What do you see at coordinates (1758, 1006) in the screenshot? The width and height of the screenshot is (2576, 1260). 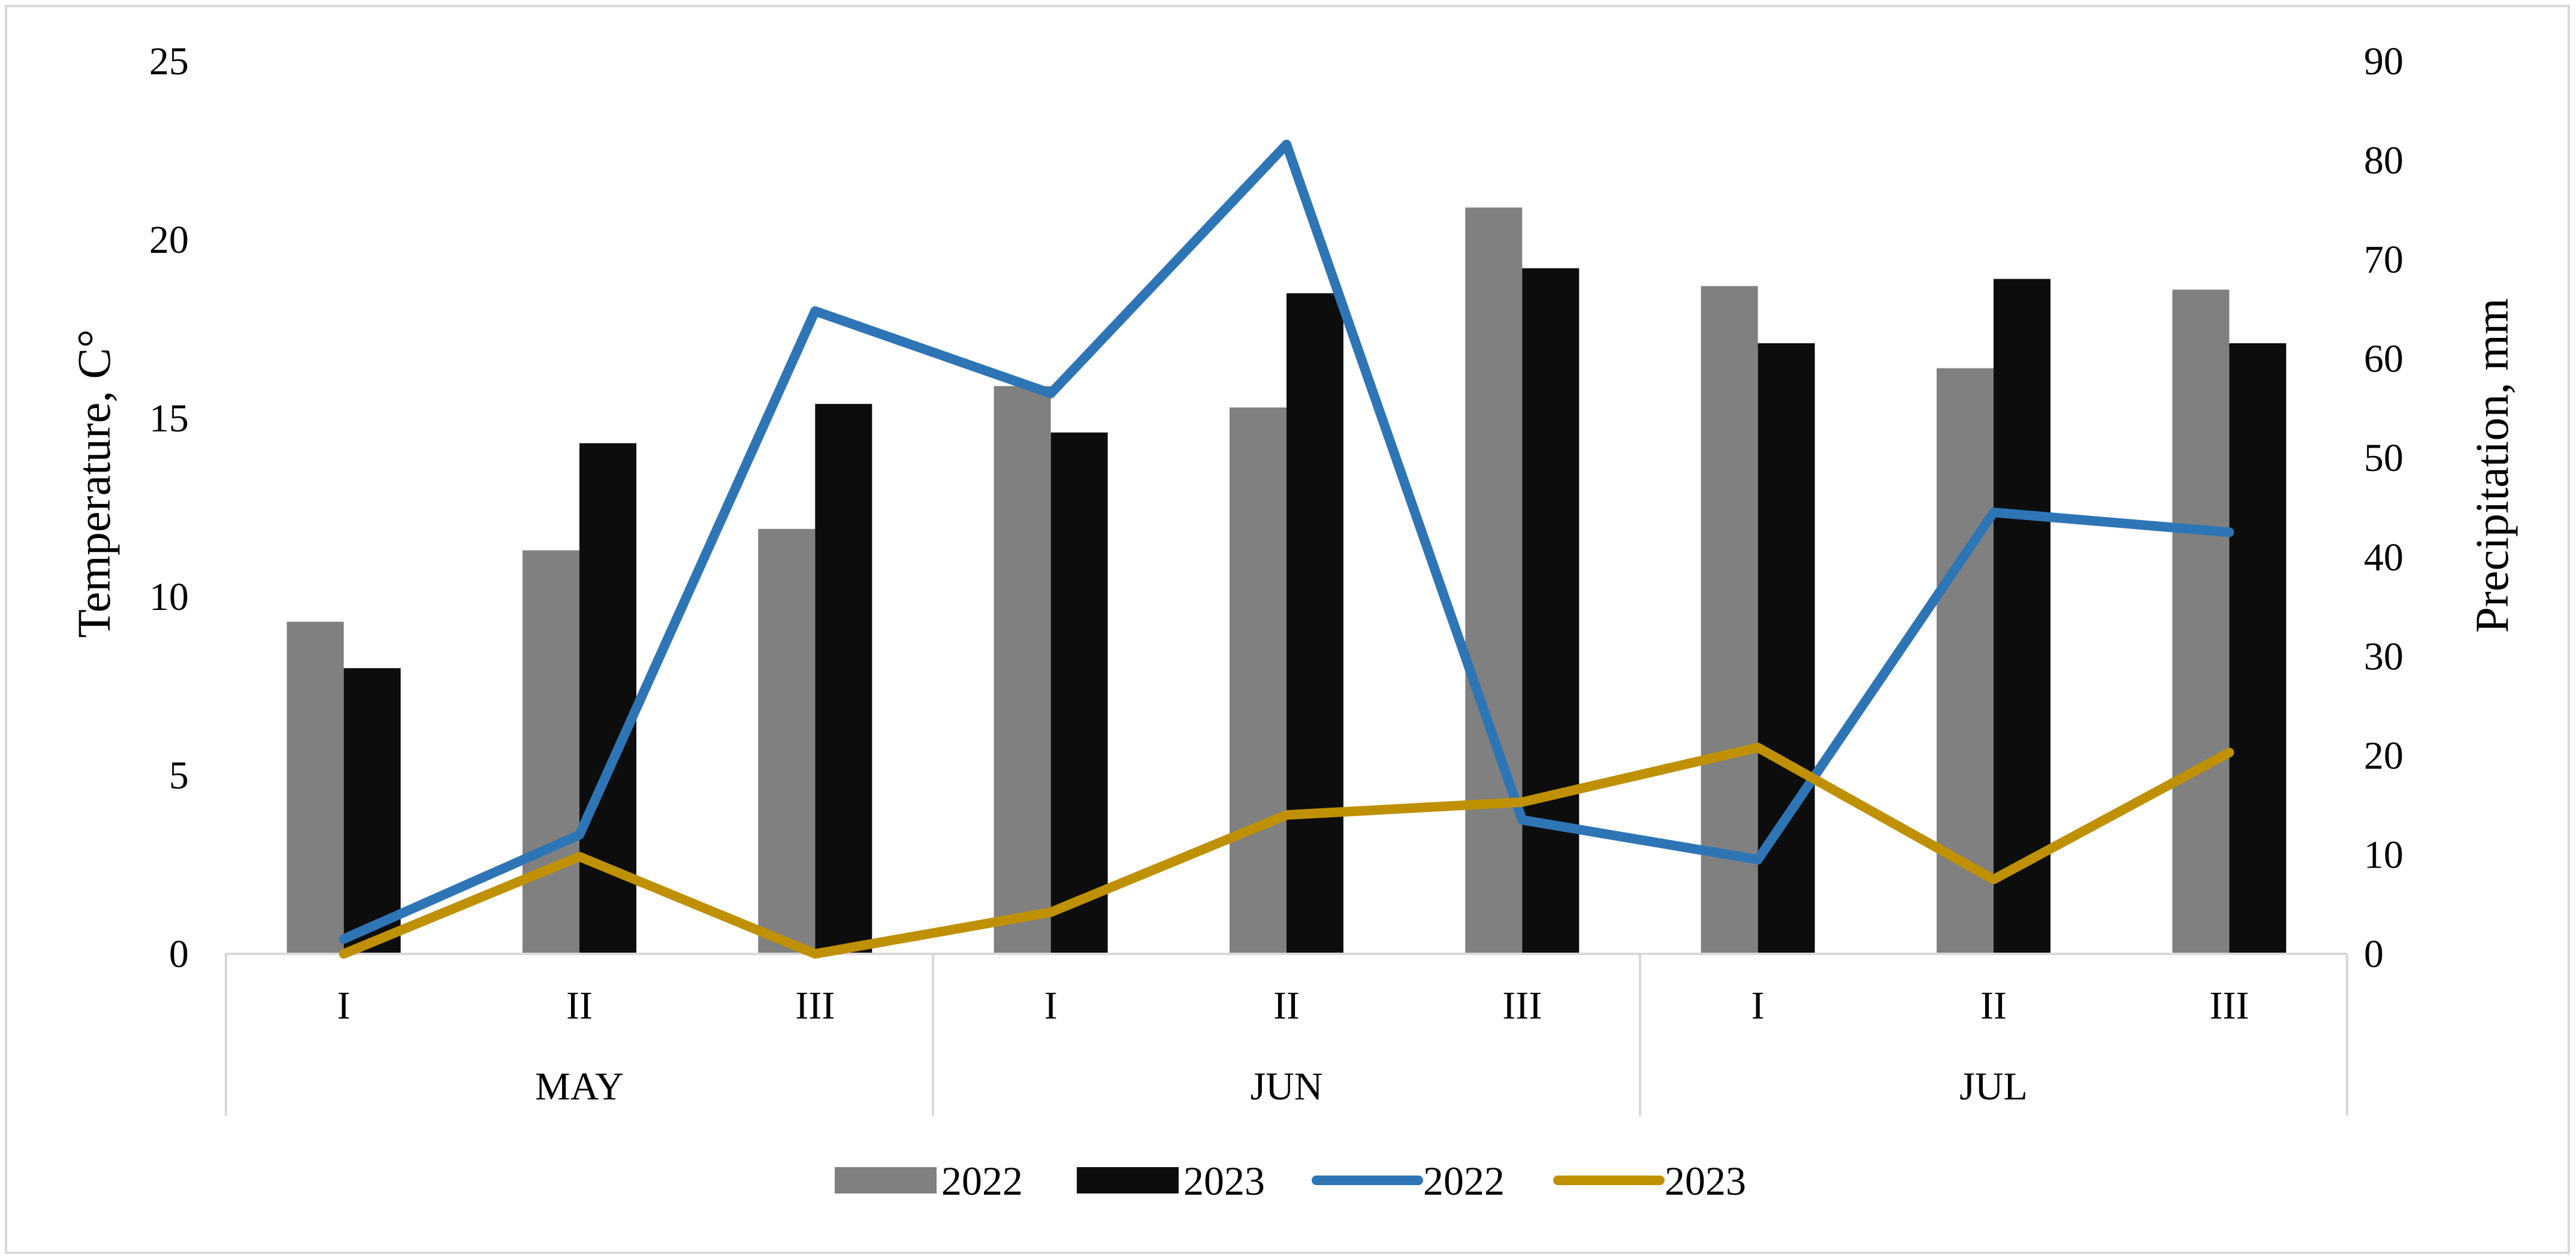 I see `x-tick-label-6: I` at bounding box center [1758, 1006].